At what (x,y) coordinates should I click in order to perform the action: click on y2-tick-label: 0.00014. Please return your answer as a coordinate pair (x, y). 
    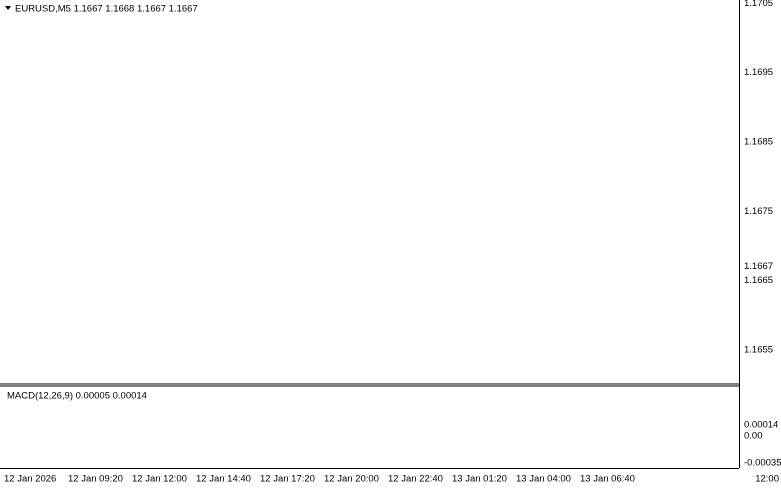
    Looking at the image, I should click on (761, 425).